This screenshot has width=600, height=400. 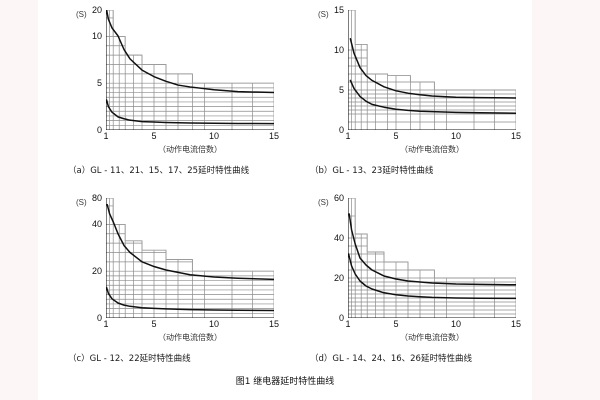 What do you see at coordinates (190, 235) in the screenshot?
I see `step-envelope-c` at bounding box center [190, 235].